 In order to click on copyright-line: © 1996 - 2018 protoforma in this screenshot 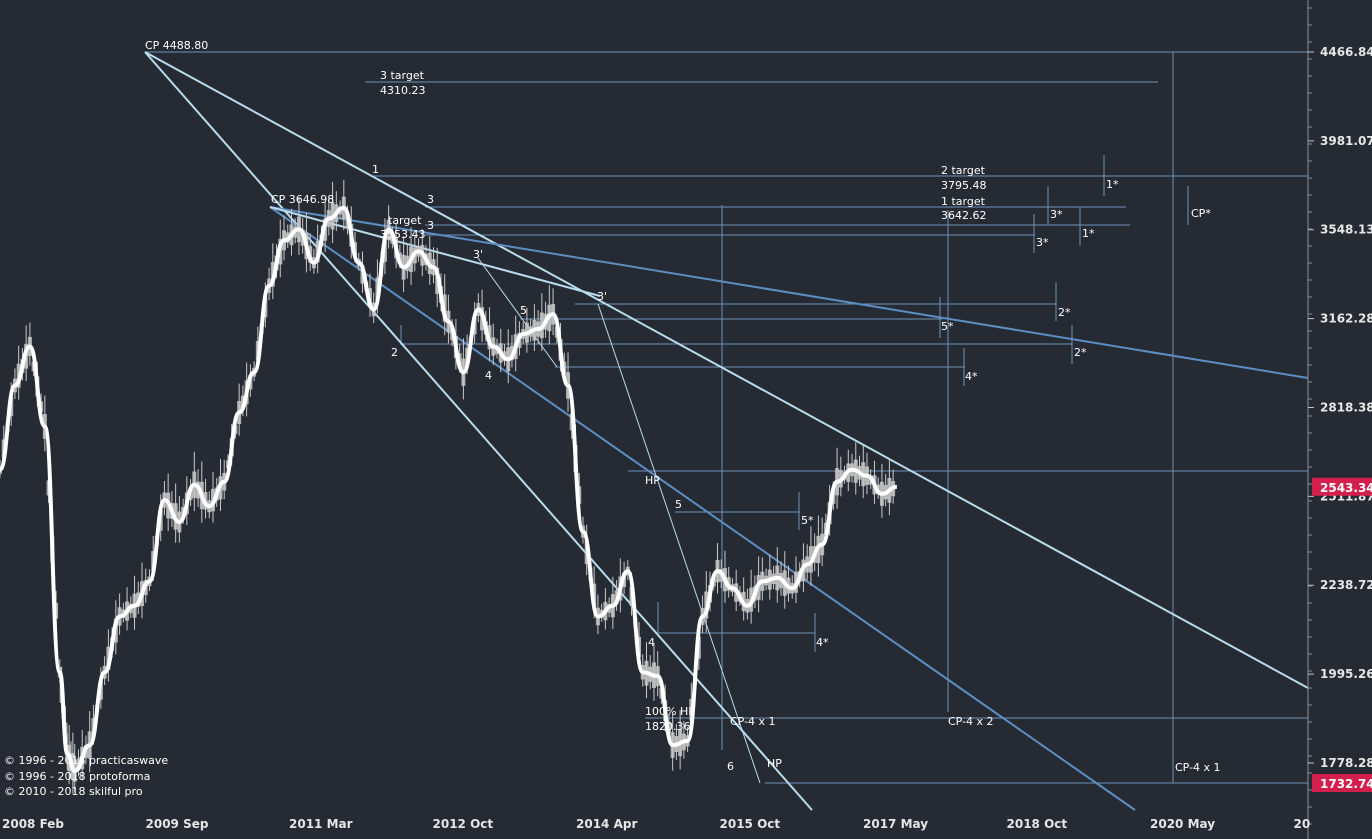, I will do `click(77, 776)`.